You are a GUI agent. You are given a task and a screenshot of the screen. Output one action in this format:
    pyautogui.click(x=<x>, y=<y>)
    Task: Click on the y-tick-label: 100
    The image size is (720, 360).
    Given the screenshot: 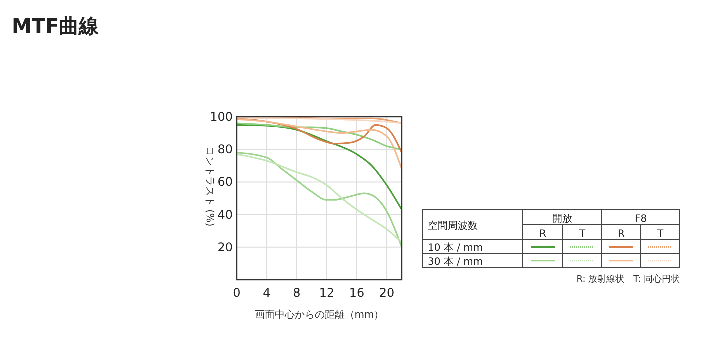 What is the action you would take?
    pyautogui.click(x=221, y=117)
    